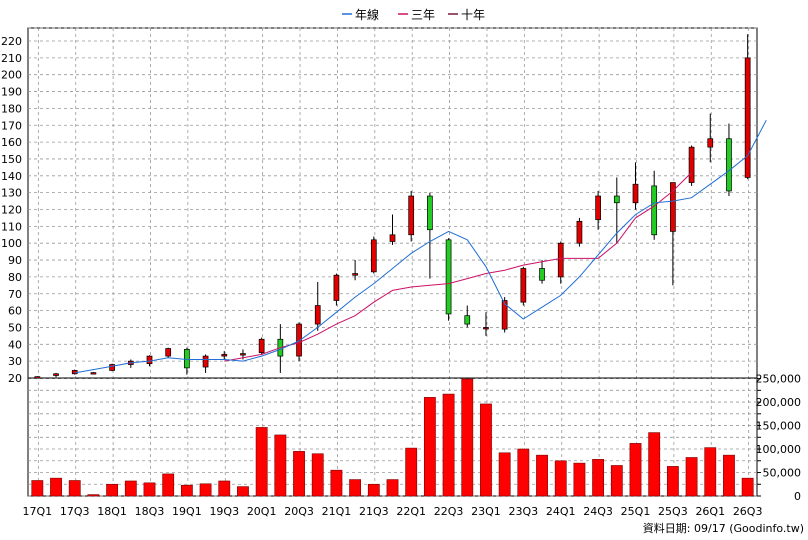  Describe the element at coordinates (337, 511) in the screenshot. I see `x-tick-label: 21Q1` at that location.